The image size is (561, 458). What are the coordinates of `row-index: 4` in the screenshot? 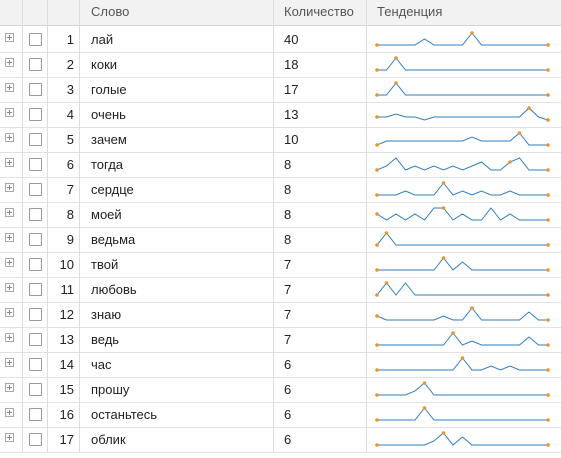 It's located at (70, 114).